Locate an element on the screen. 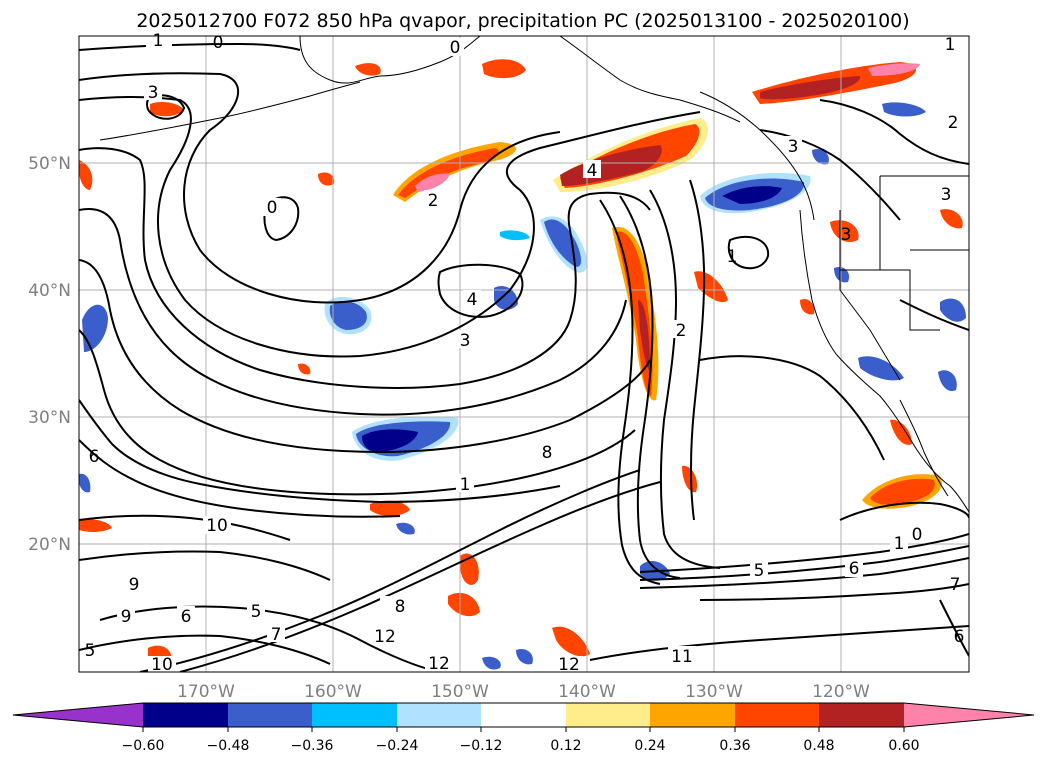 This screenshot has width=1047, height=765. contour-label: 10 is located at coordinates (217, 526).